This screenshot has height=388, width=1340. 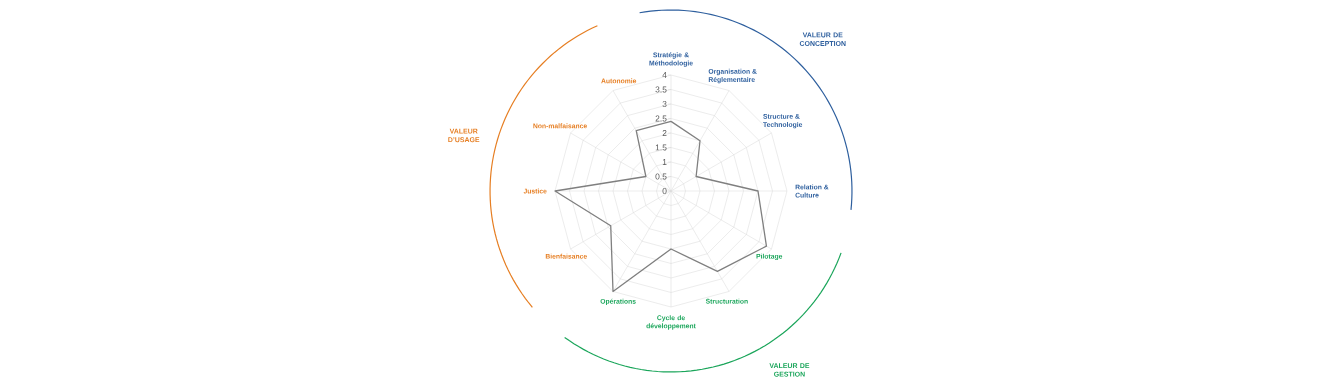 I want to click on y-tick-label: 1, so click(x=664, y=162).